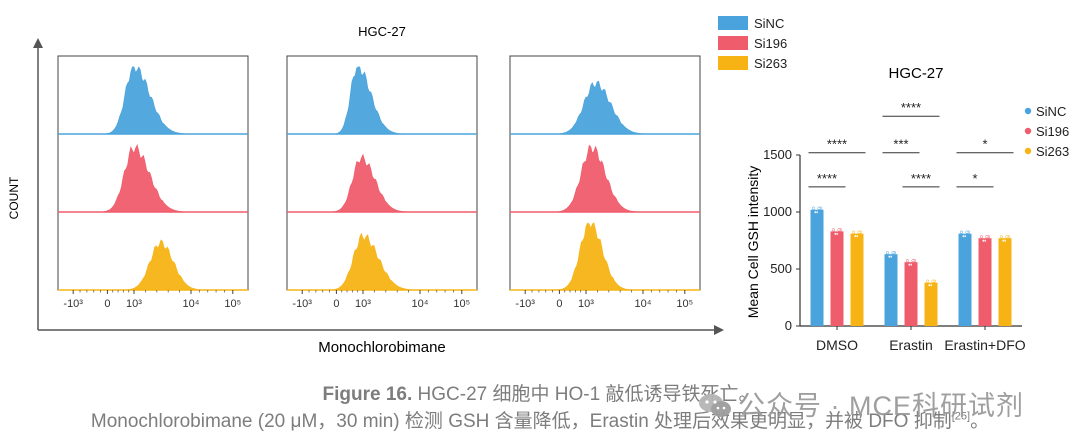  I want to click on flow-panel-3: -10³ 0 10³ 10⁴ 10⁵, so click(605, 182).